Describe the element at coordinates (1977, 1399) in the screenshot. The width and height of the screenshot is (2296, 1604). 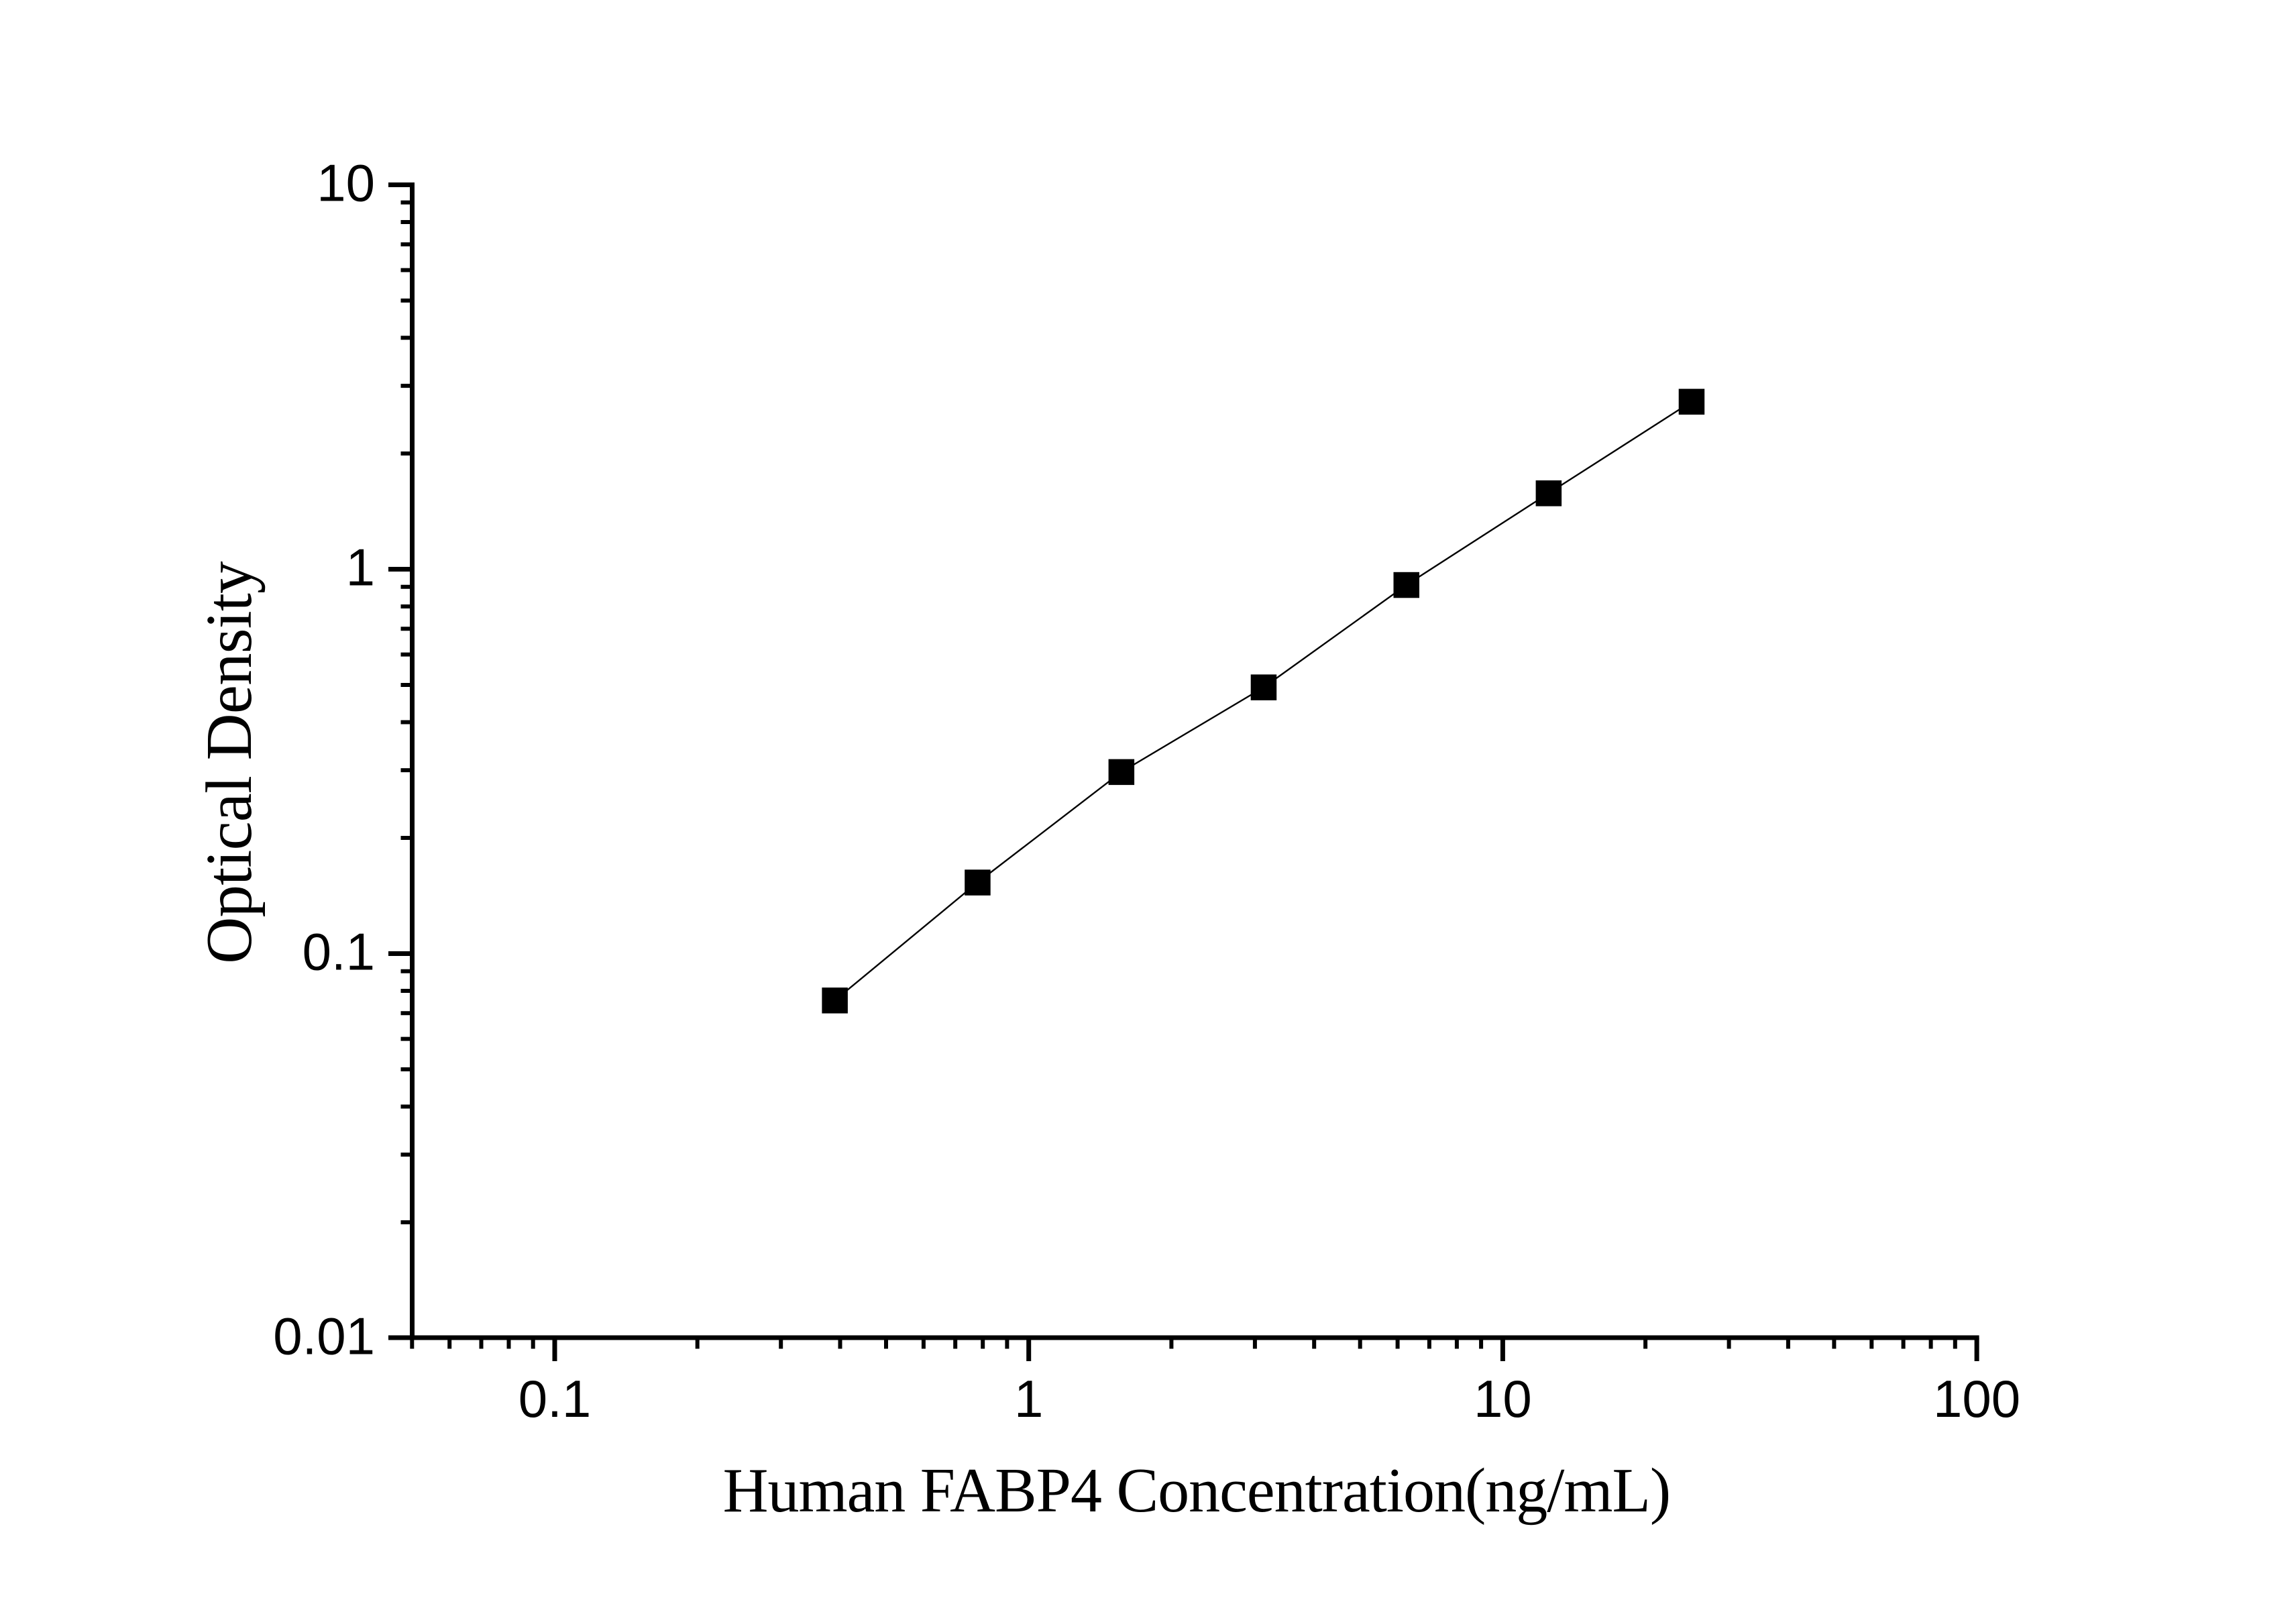
I see `svg-text: 100` at that location.